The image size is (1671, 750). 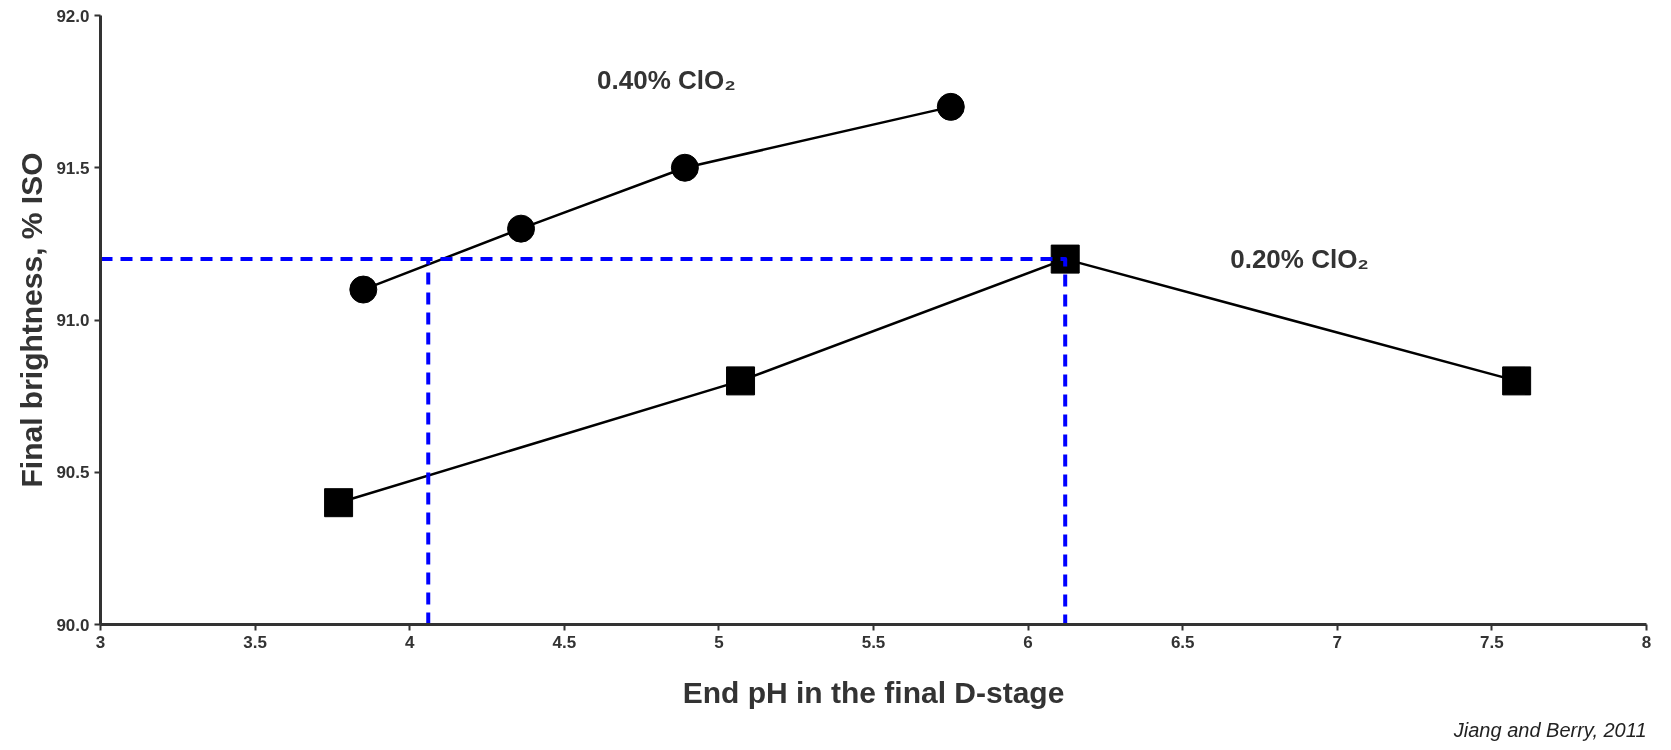 What do you see at coordinates (32, 320) in the screenshot?
I see `y-axis-title: Final brightness, % ISO` at bounding box center [32, 320].